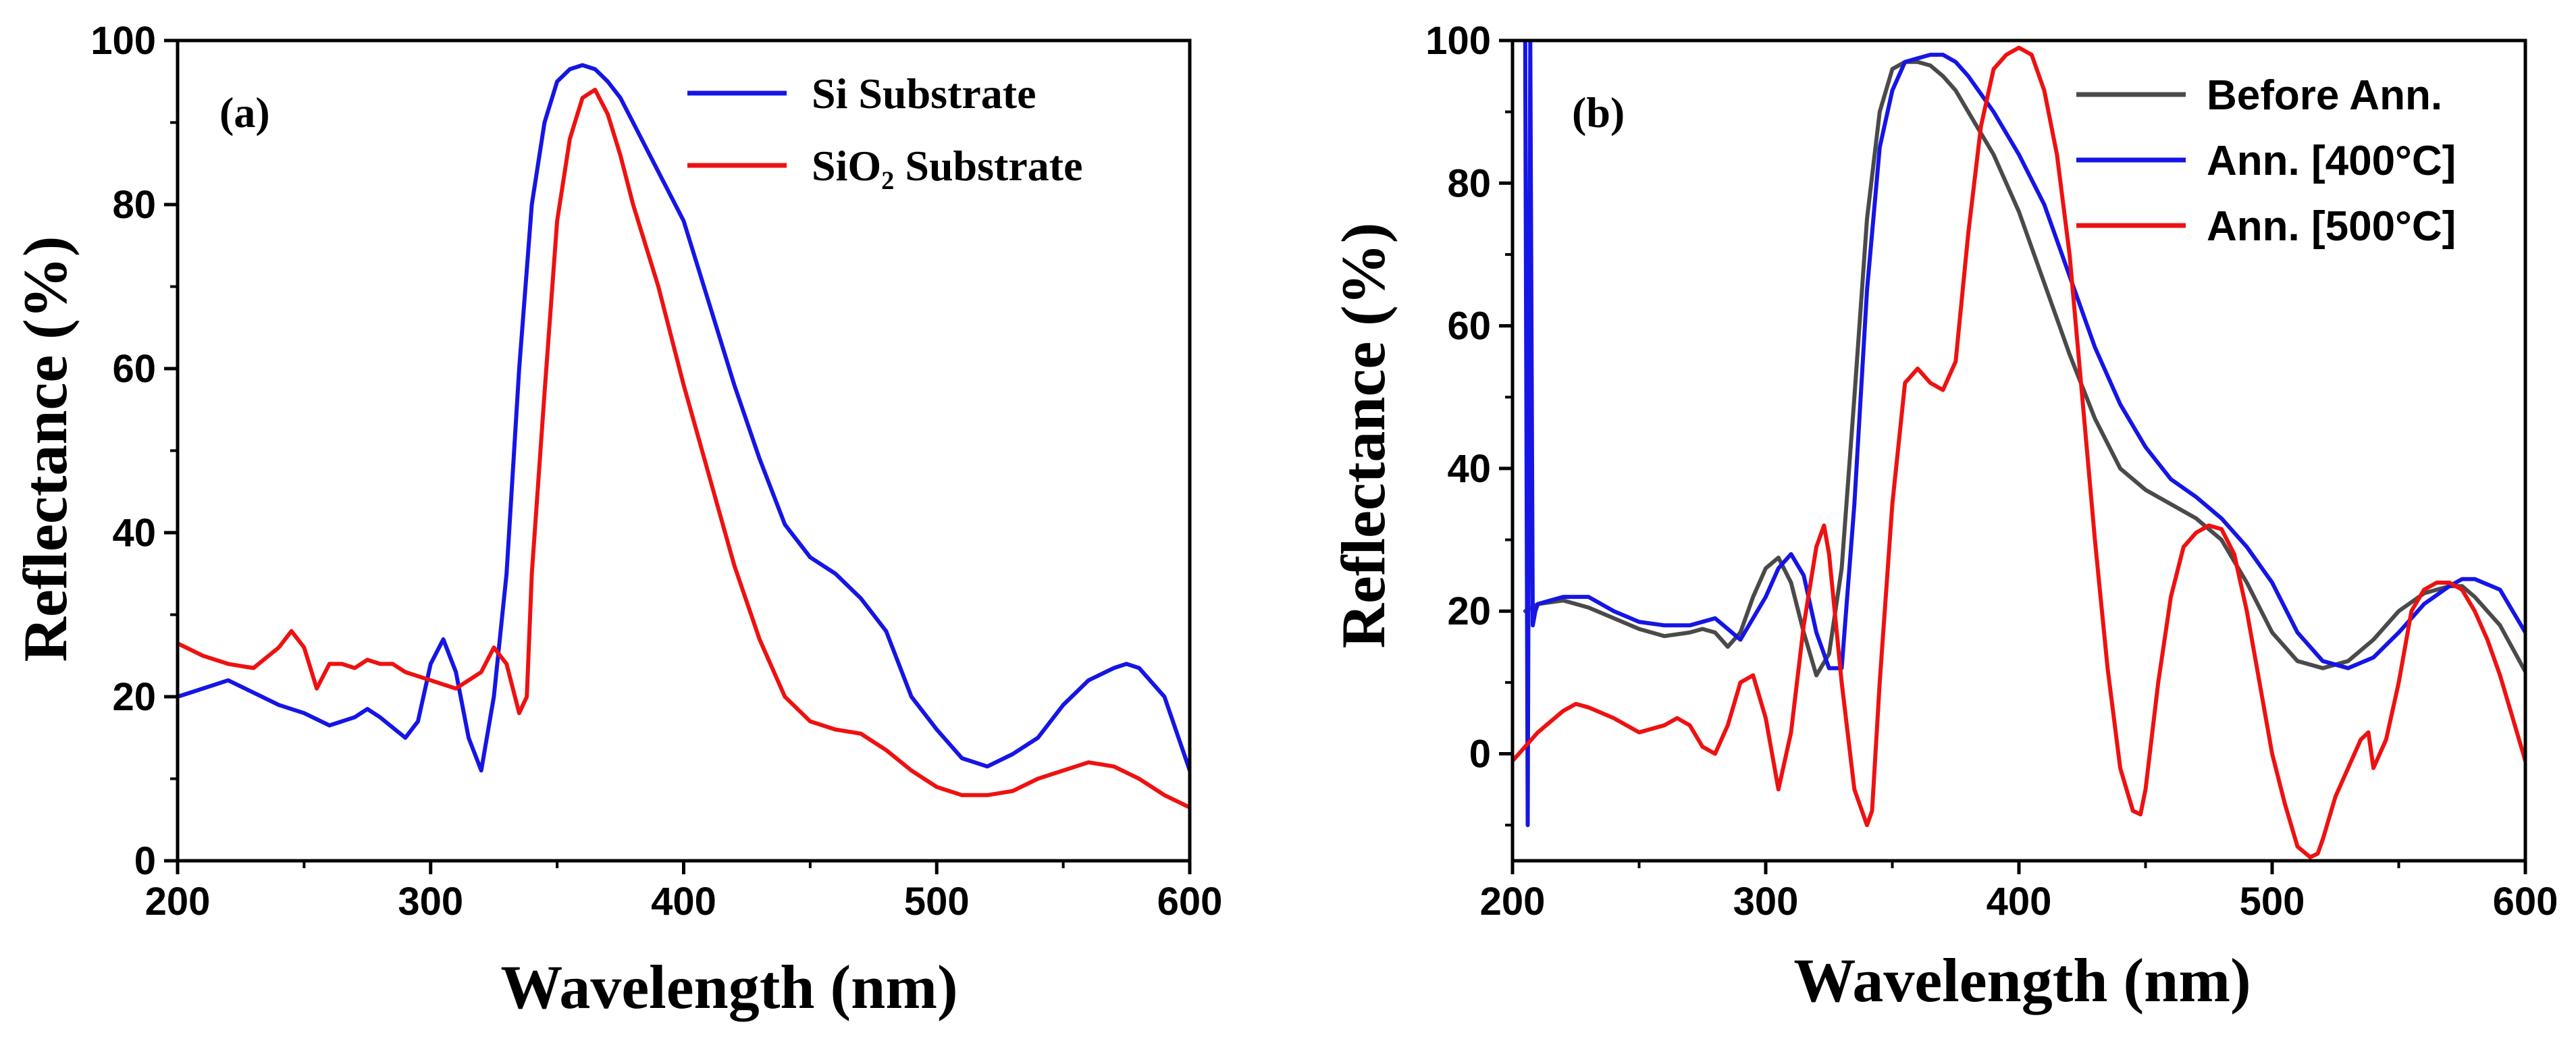 This screenshot has width=2576, height=1039. I want to click on panel-b-x-tick-label: 600, so click(2525, 902).